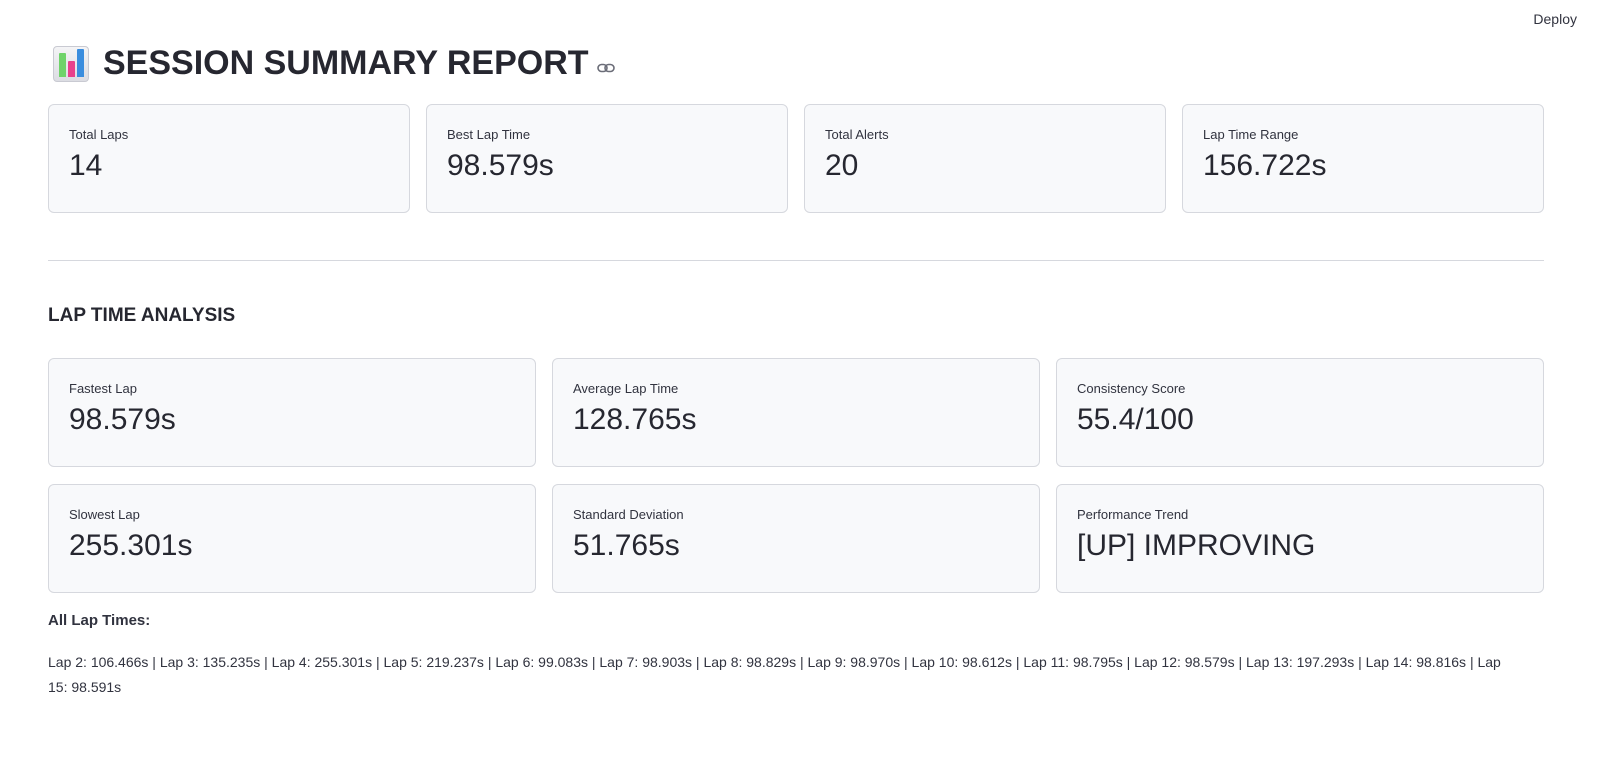 The height and width of the screenshot is (758, 1598). I want to click on metric-best-lap-time: Best Lap Time 98.579s, so click(607, 158).